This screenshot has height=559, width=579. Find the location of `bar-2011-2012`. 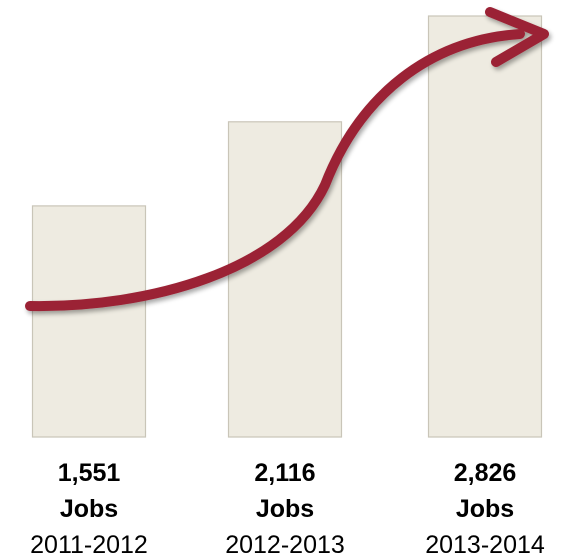

bar-2011-2012 is located at coordinates (89, 321).